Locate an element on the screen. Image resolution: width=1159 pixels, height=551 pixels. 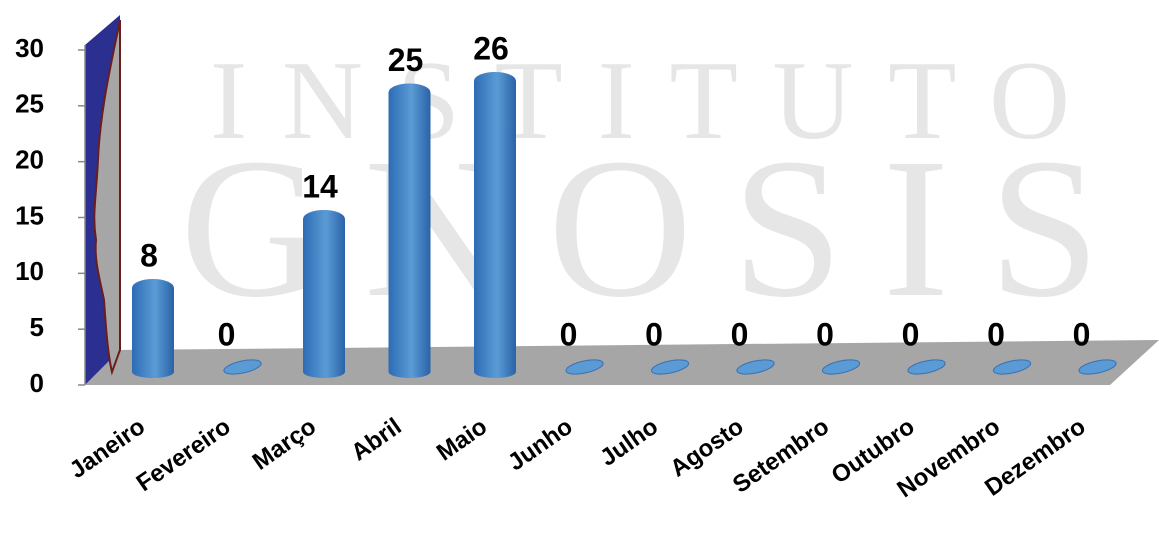
y-tick-label: 5 is located at coordinates (37, 327).